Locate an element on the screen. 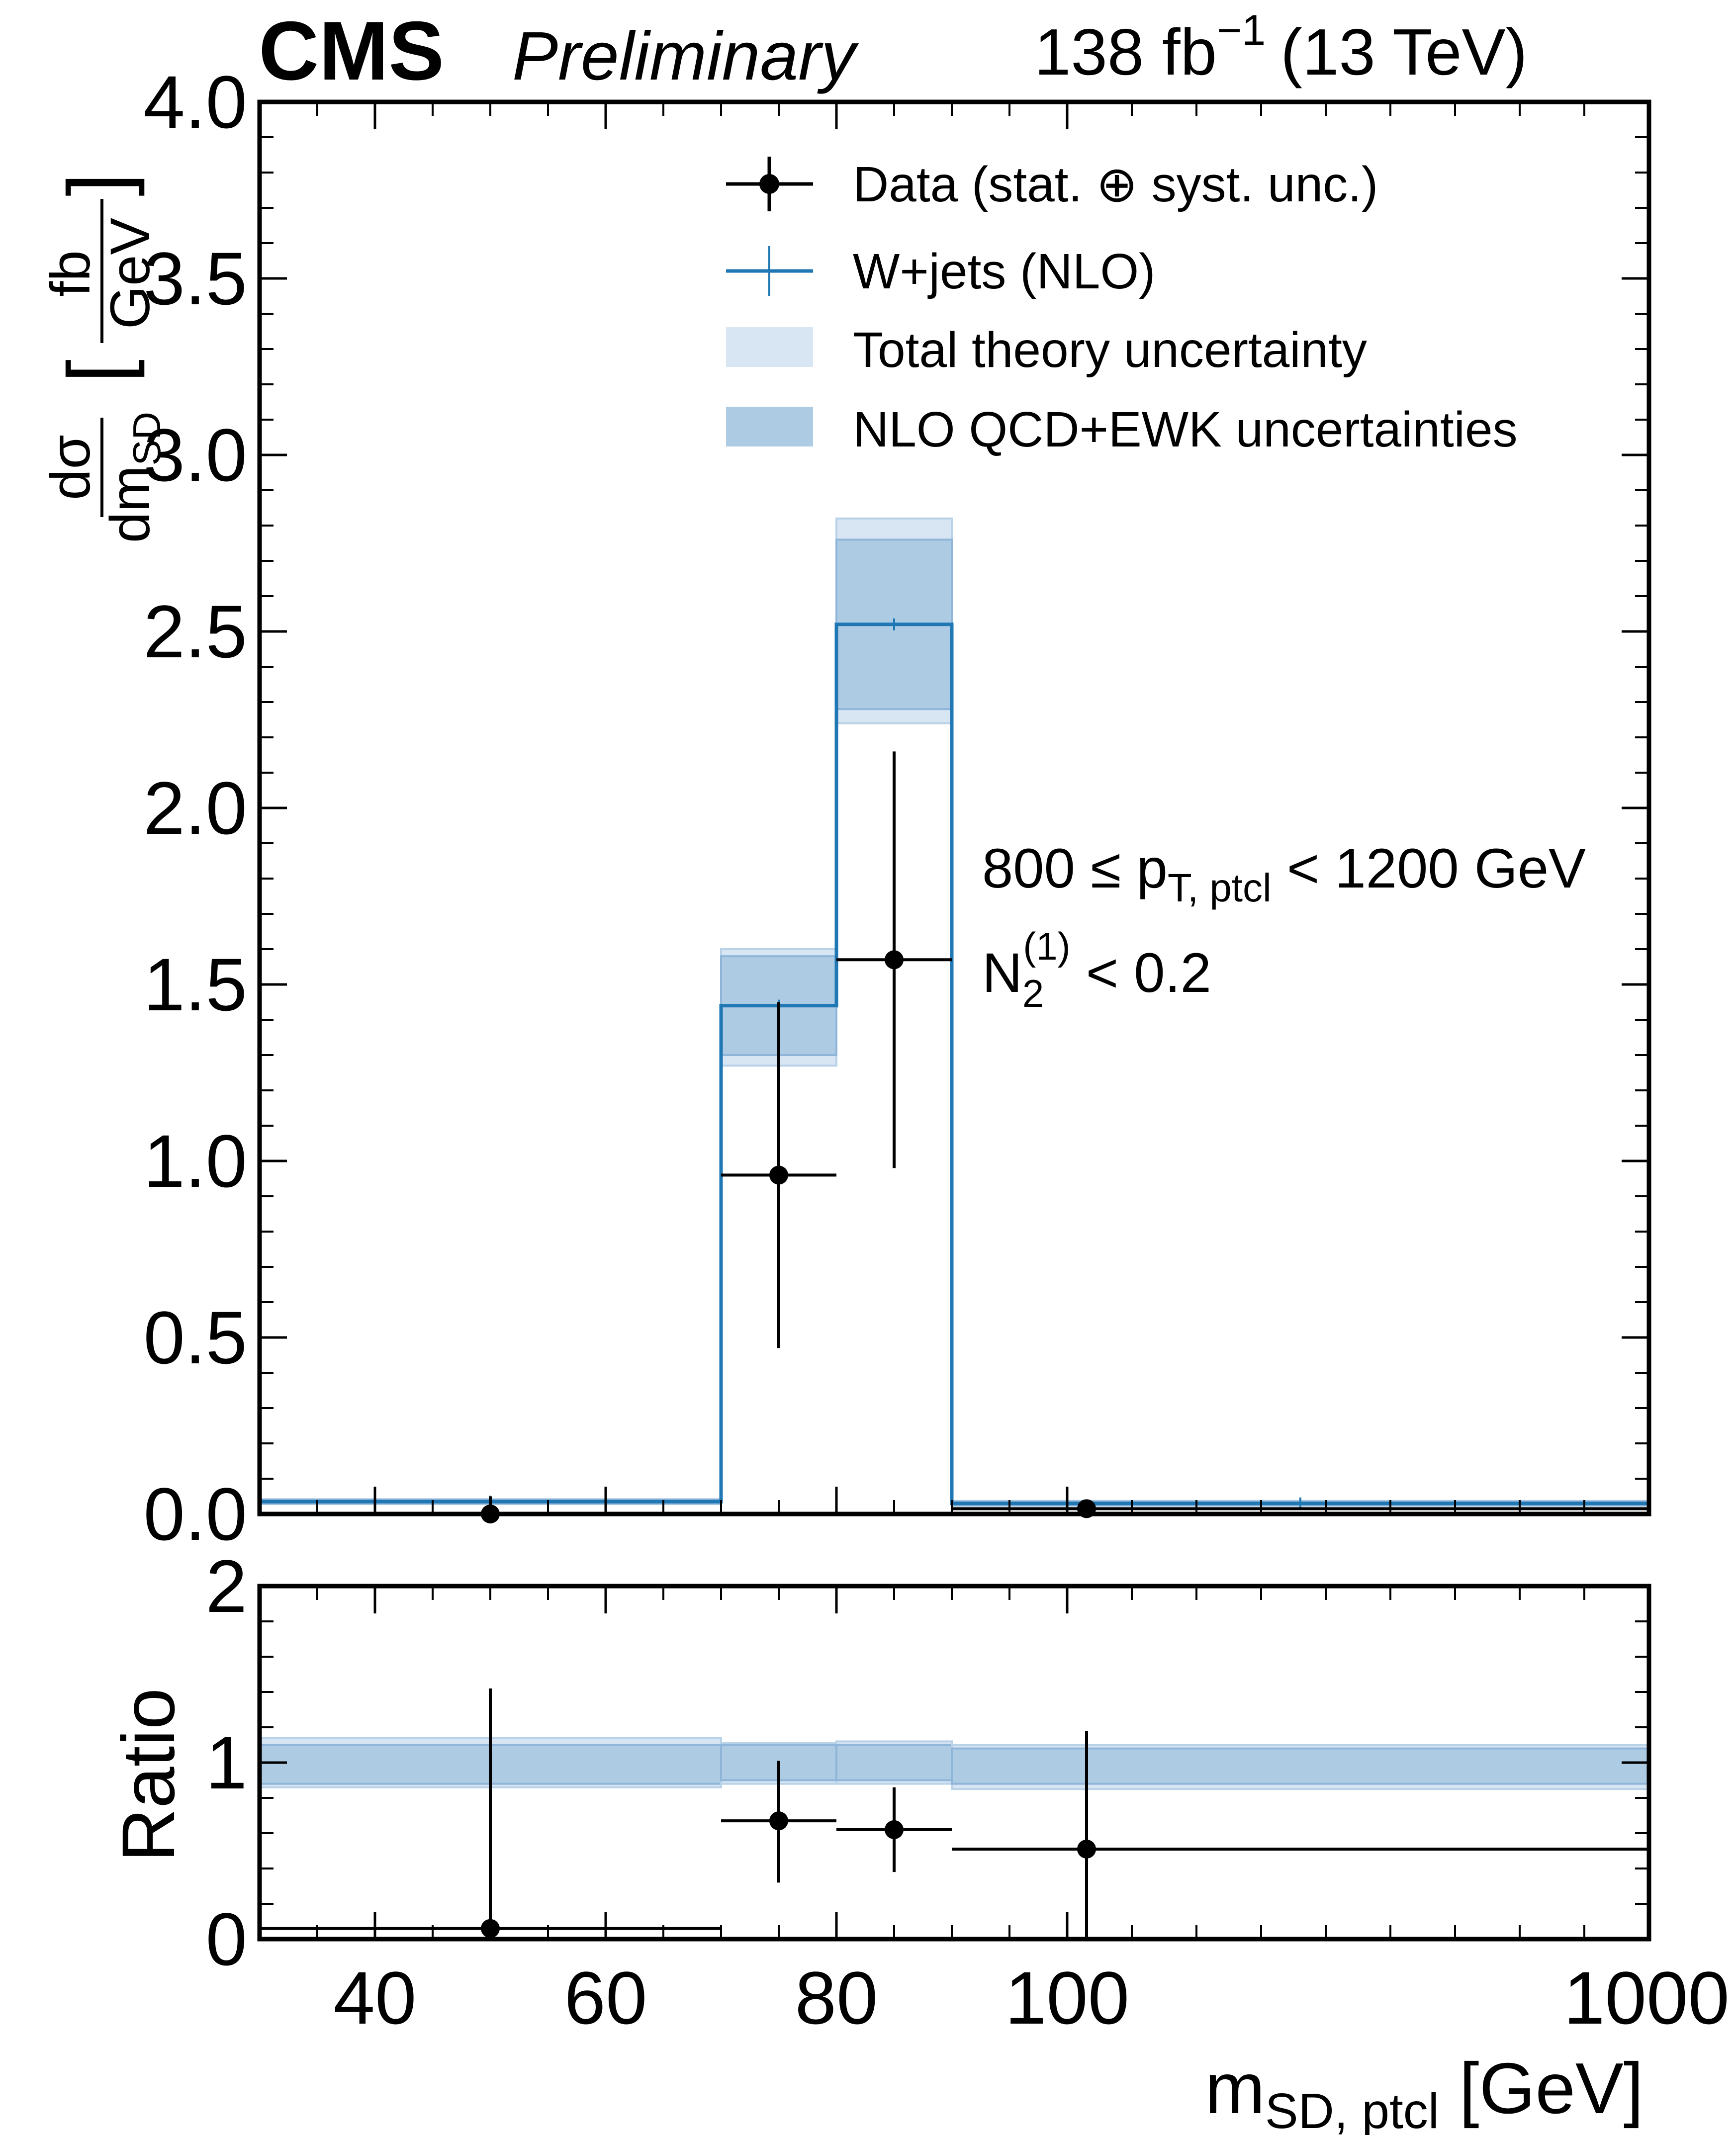  ratio-y-tick-label-0: 0 is located at coordinates (227, 1939).